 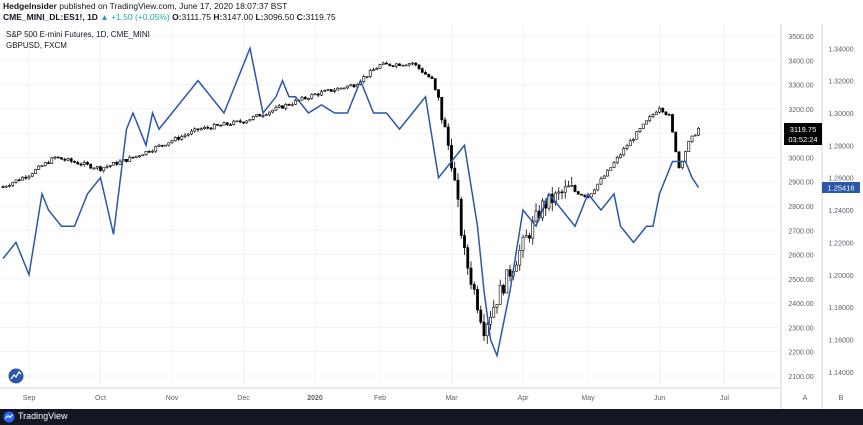 I want to click on sp500-tick-label: 2200.00, so click(x=800, y=353).